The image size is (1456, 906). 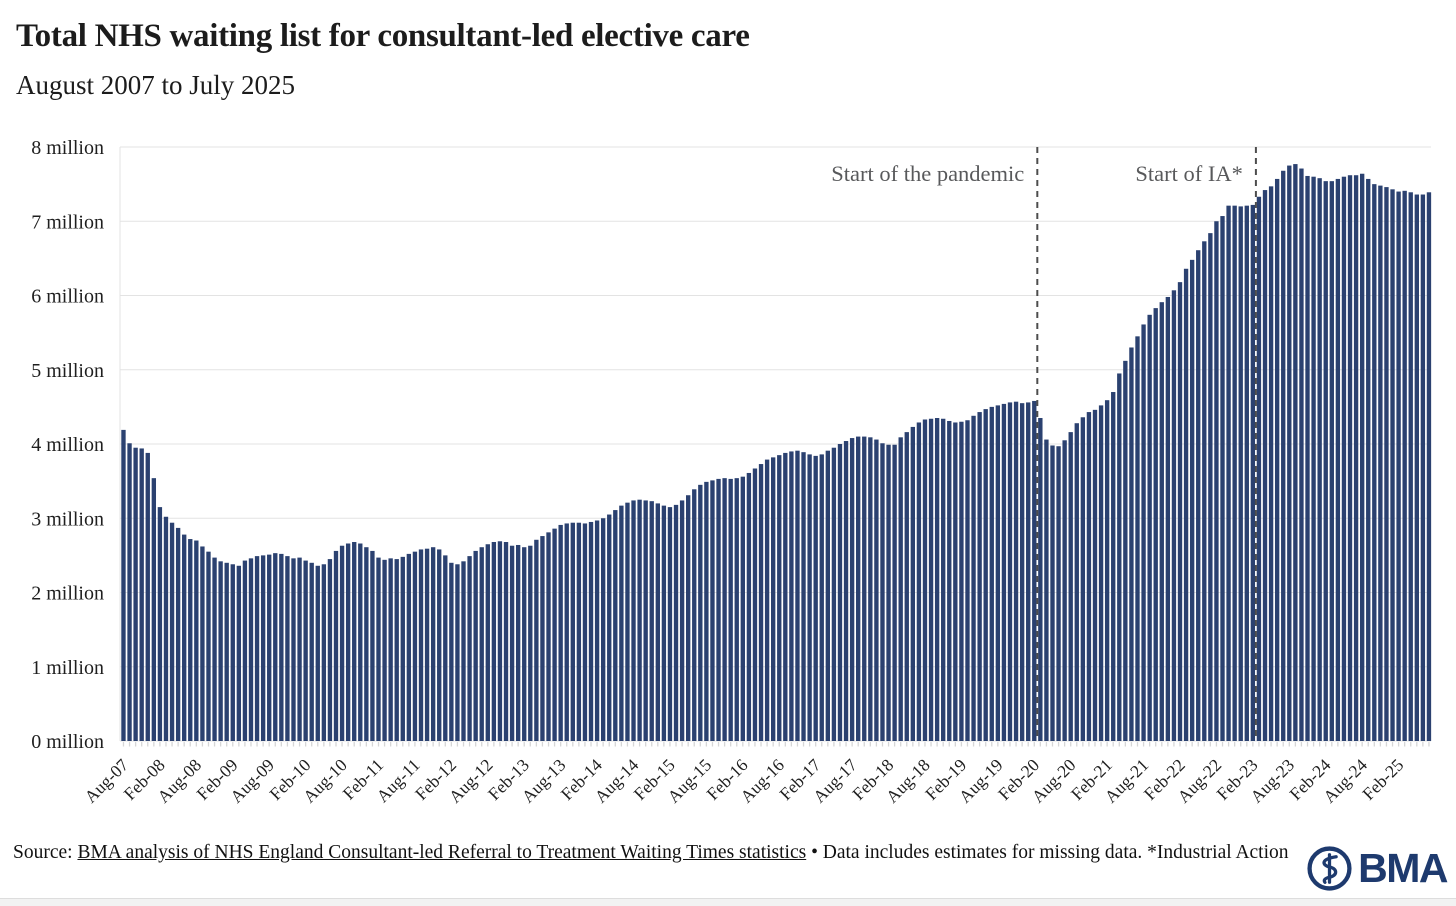 I want to click on x-axis-label: Aug-07, so click(x=106, y=781).